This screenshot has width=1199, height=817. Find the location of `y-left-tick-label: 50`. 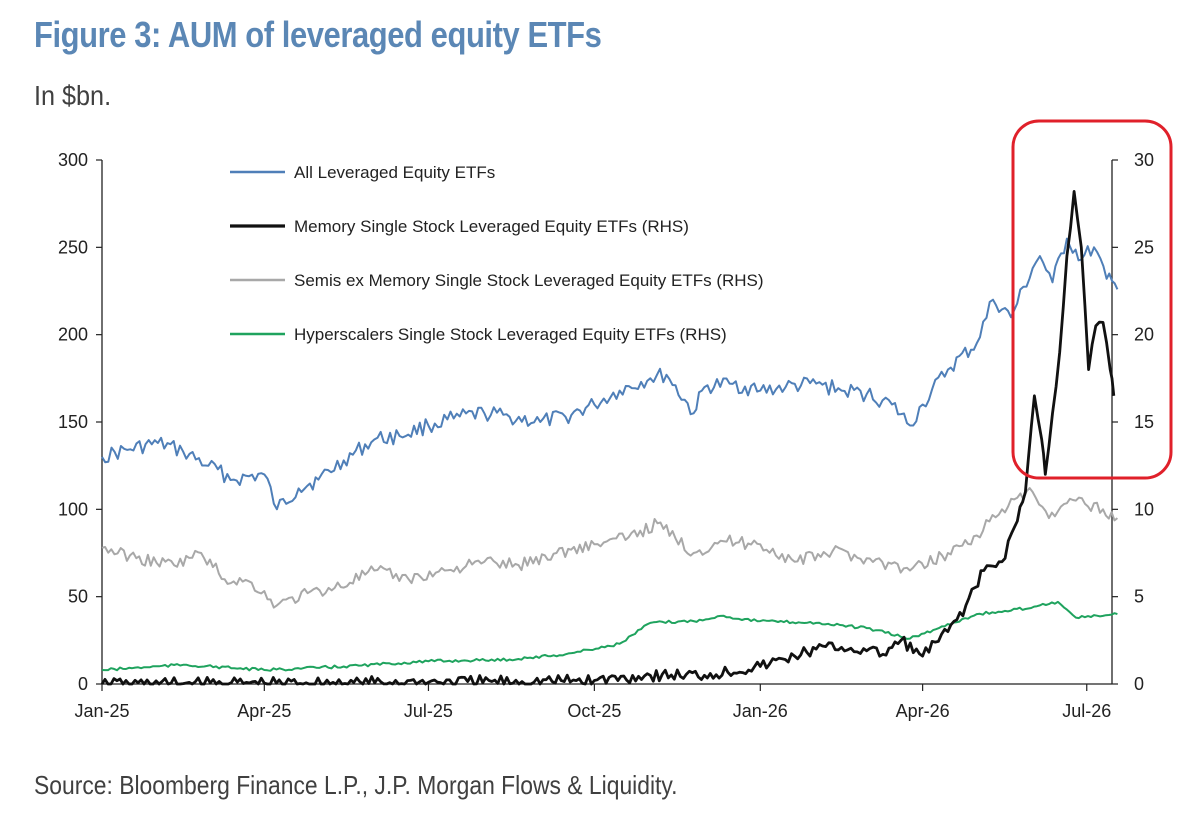

y-left-tick-label: 50 is located at coordinates (78, 597).